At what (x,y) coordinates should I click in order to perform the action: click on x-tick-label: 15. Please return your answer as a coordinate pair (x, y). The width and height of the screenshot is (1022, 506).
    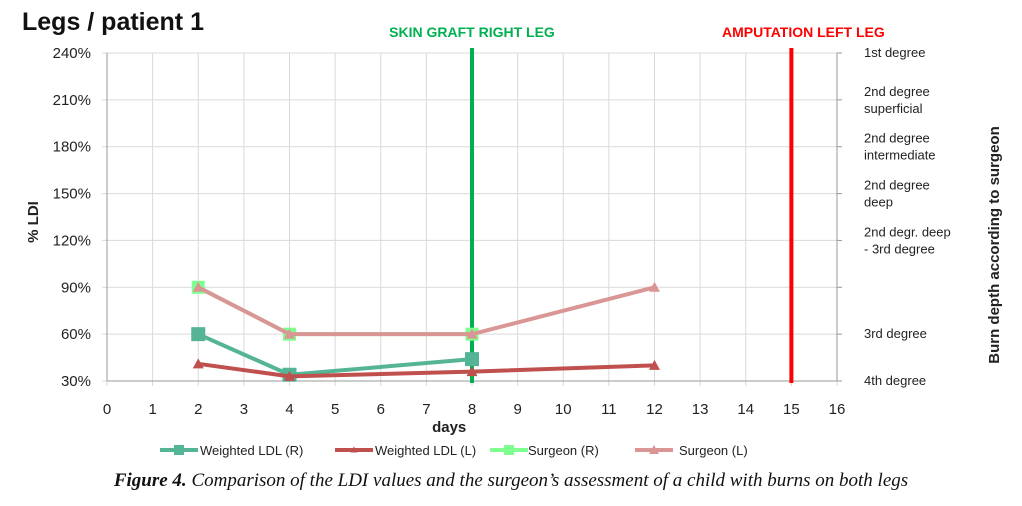
    Looking at the image, I should click on (791, 409).